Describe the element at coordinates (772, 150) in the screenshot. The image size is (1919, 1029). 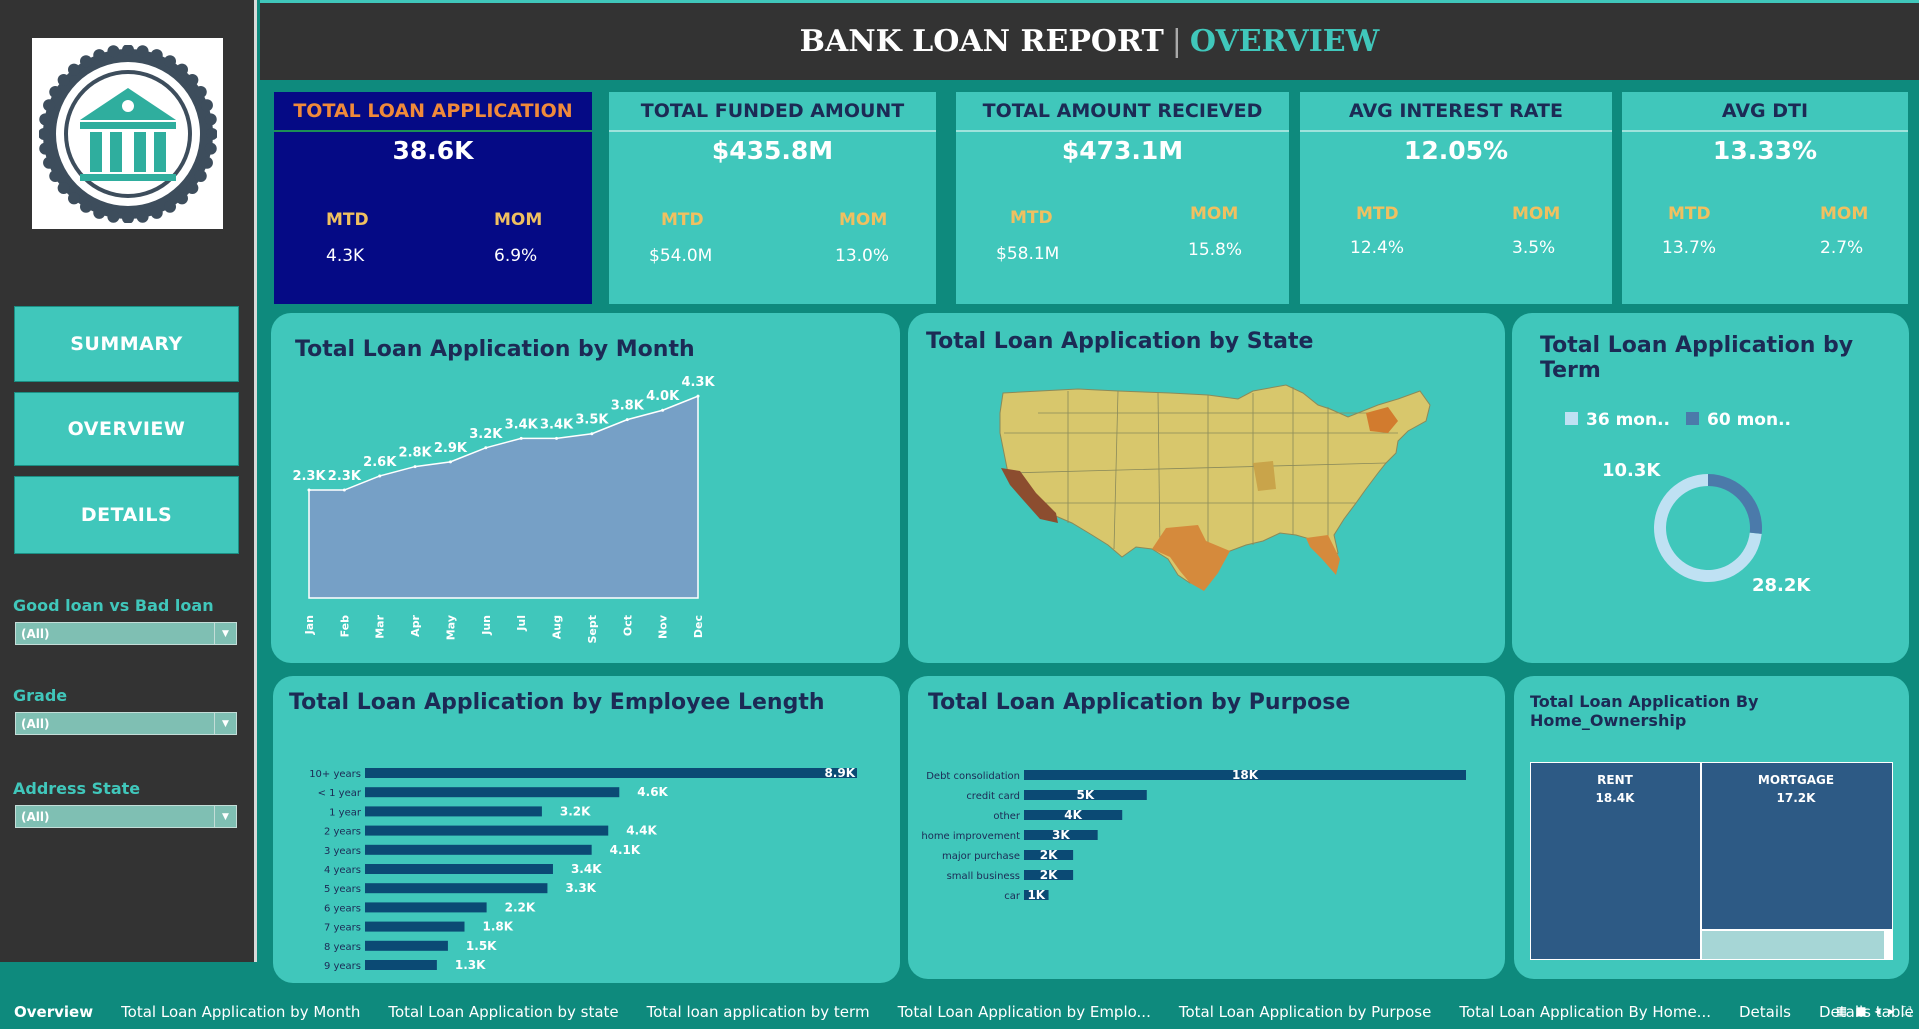
I see `kpi-value: $435.8M` at that location.